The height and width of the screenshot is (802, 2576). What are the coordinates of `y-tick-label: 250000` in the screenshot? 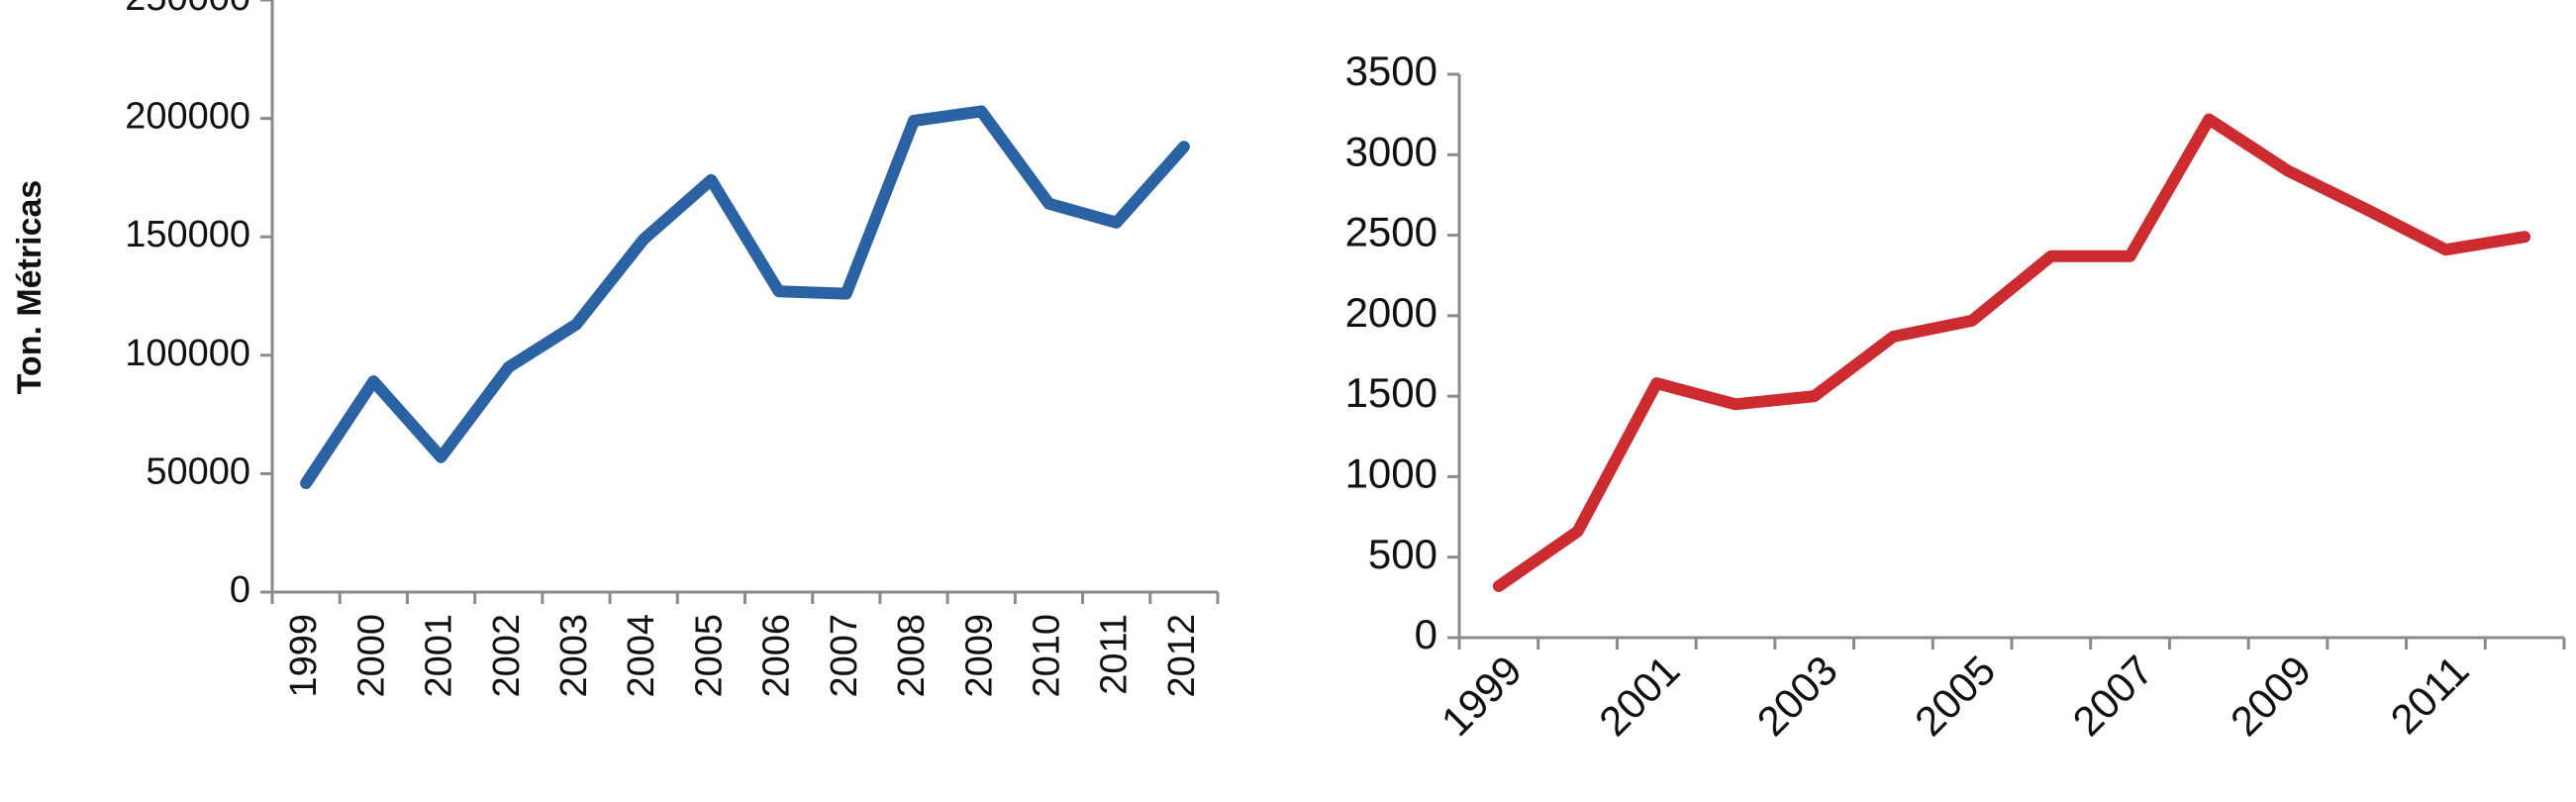 It's located at (188, 9).